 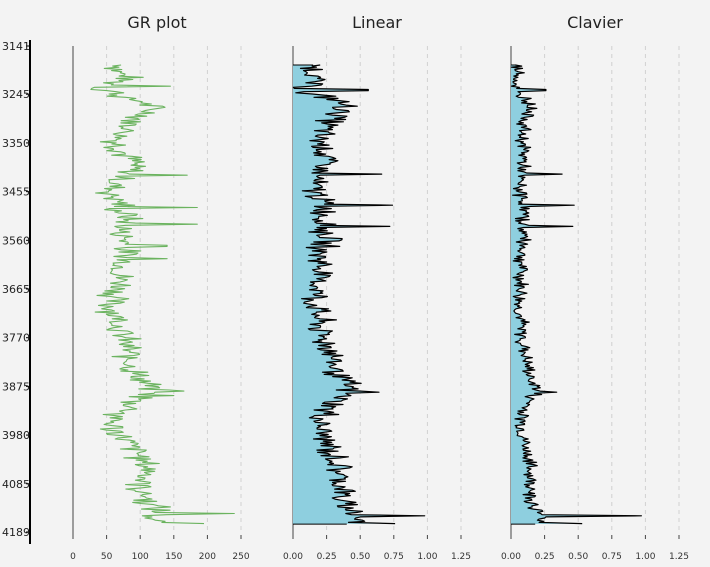 What do you see at coordinates (377, 22) in the screenshot?
I see `panel-title: Linear` at bounding box center [377, 22].